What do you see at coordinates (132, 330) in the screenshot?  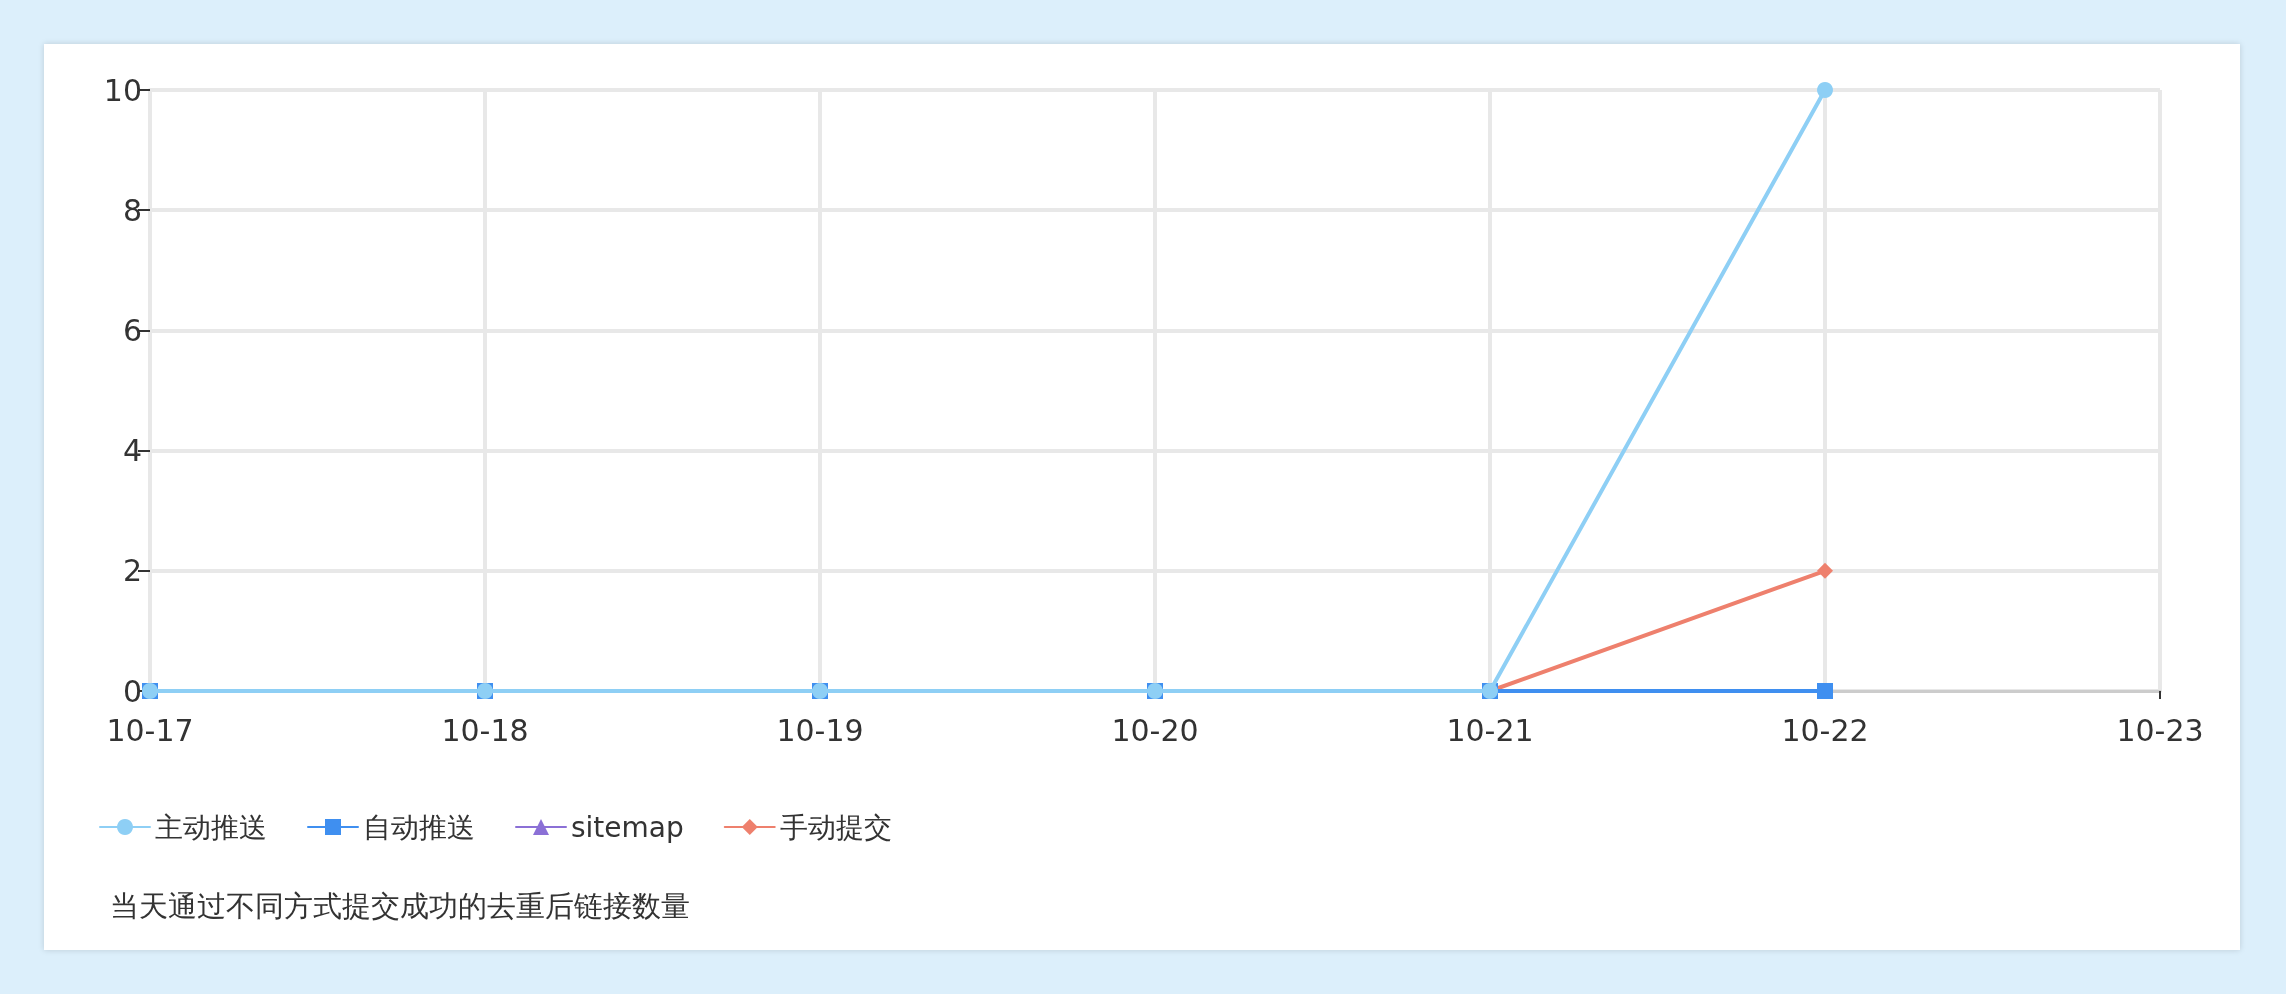 I see `y-tick-label: 6` at bounding box center [132, 330].